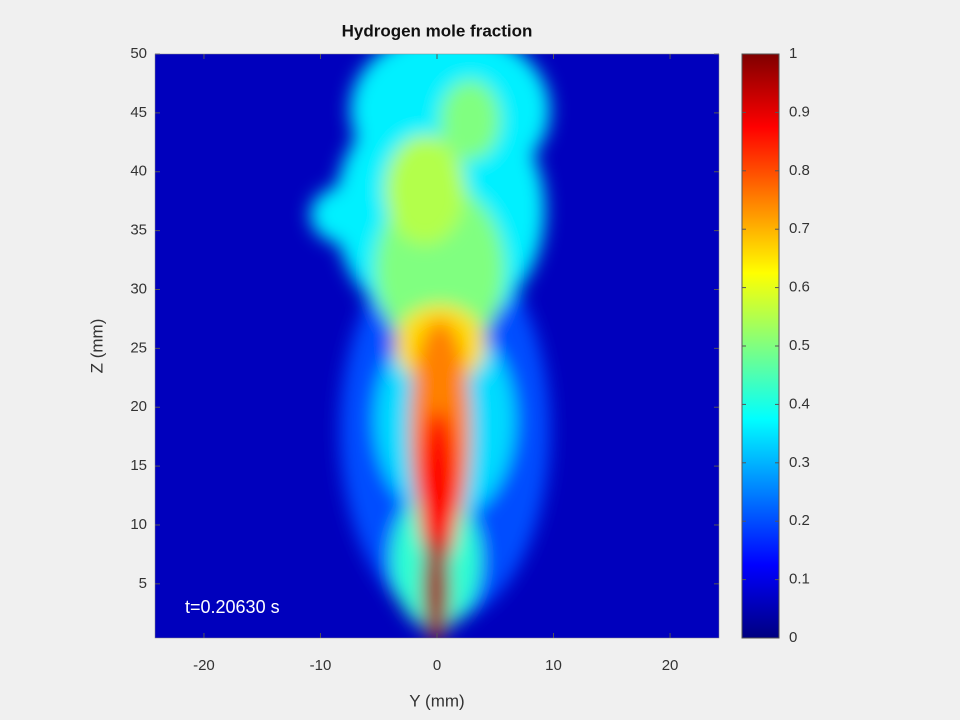 Image resolution: width=960 pixels, height=720 pixels. Describe the element at coordinates (799, 345) in the screenshot. I see `colorbar-tick-label: 0.5` at that location.